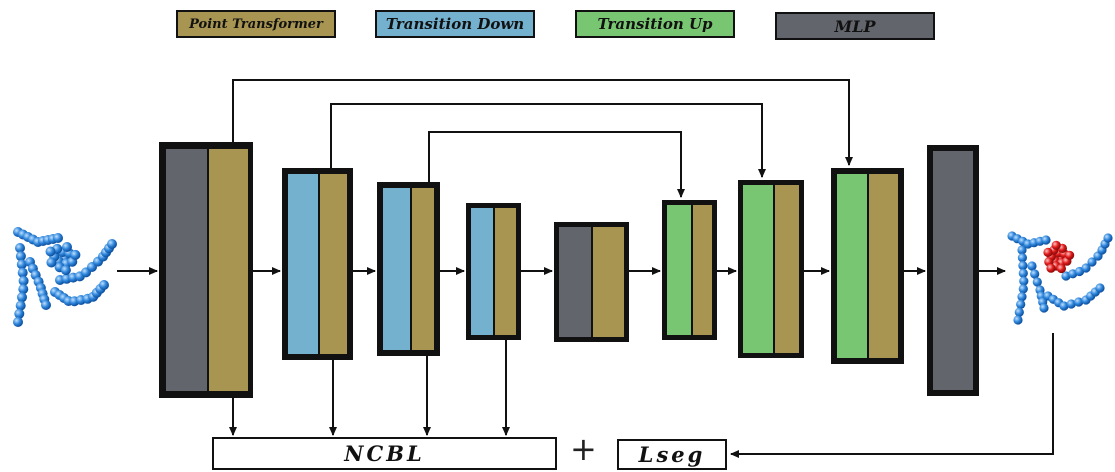 The height and width of the screenshot is (472, 1115). I want to click on block-2-td-pt, so click(317, 264).